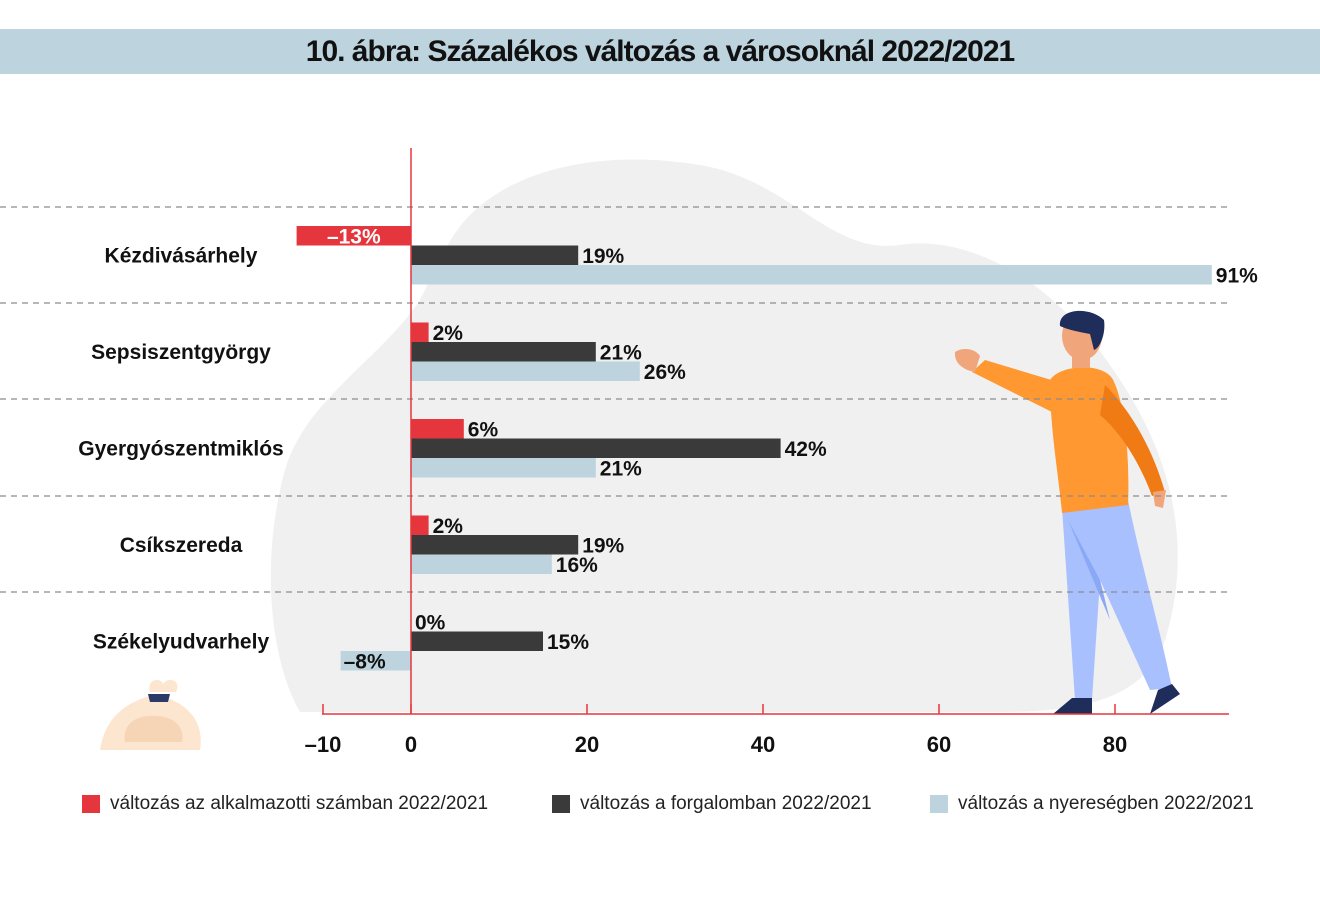 The image size is (1320, 897). I want to click on legend-label-profit: változás a nyereségben 2022/2021, so click(1106, 803).